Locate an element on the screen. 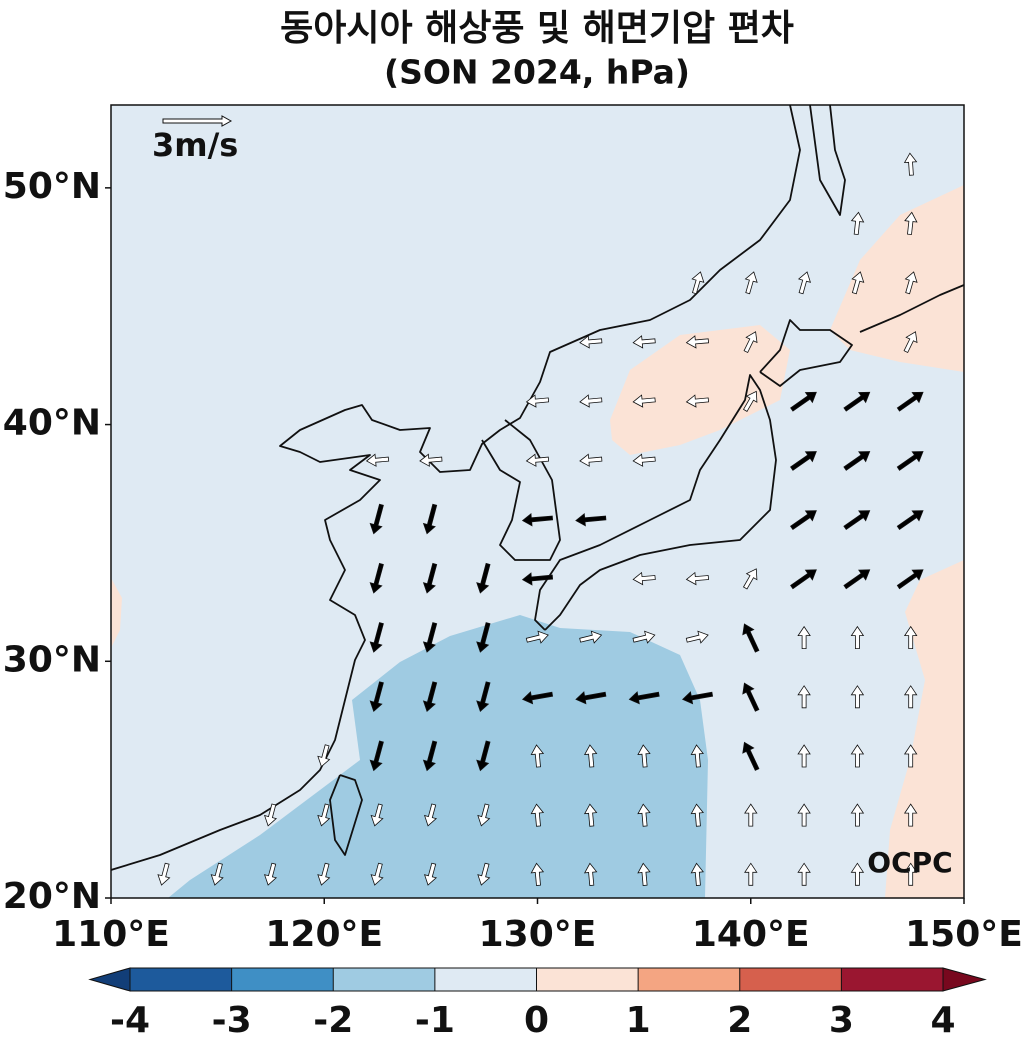 The image size is (1025, 1055). x-tick-label: 150°E is located at coordinates (964, 934).